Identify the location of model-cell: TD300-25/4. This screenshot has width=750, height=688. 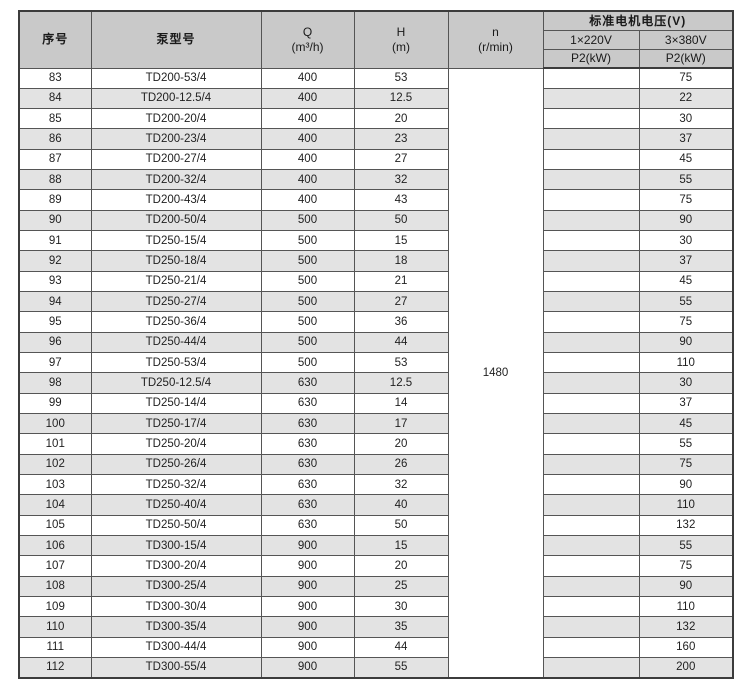
(176, 586).